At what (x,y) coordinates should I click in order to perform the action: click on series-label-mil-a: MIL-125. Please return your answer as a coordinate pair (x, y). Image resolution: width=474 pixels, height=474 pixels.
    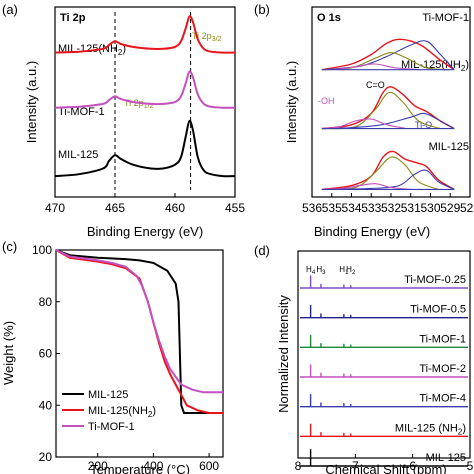
    Looking at the image, I should click on (78, 155).